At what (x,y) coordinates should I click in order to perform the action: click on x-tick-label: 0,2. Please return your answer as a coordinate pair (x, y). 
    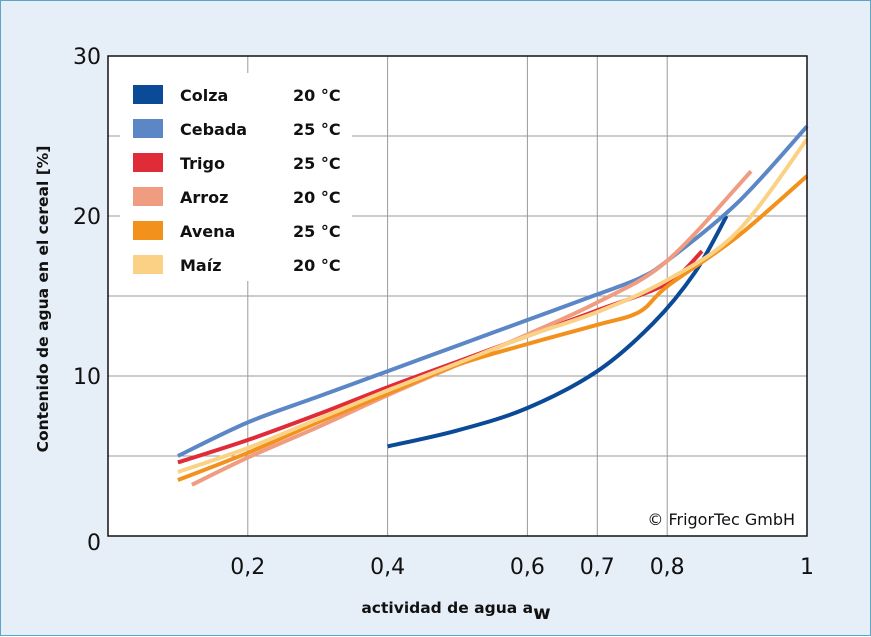
    Looking at the image, I should click on (247, 567).